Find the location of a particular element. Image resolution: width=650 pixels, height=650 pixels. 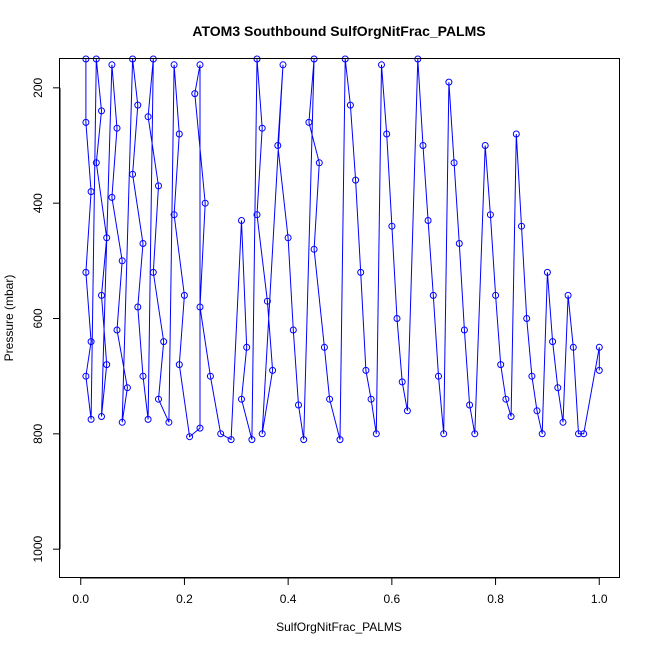

x-tick-label: 1.0 is located at coordinates (599, 599).